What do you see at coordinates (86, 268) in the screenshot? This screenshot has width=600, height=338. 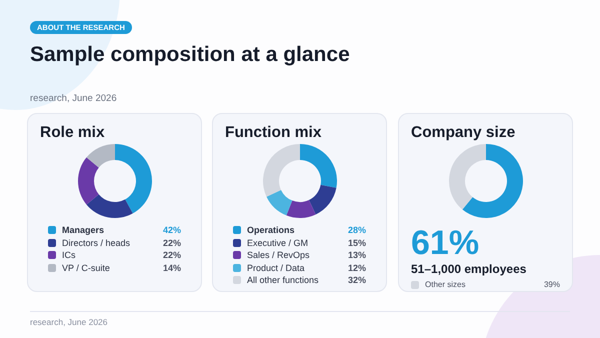 I see `legend-label: VP / C-suite` at bounding box center [86, 268].